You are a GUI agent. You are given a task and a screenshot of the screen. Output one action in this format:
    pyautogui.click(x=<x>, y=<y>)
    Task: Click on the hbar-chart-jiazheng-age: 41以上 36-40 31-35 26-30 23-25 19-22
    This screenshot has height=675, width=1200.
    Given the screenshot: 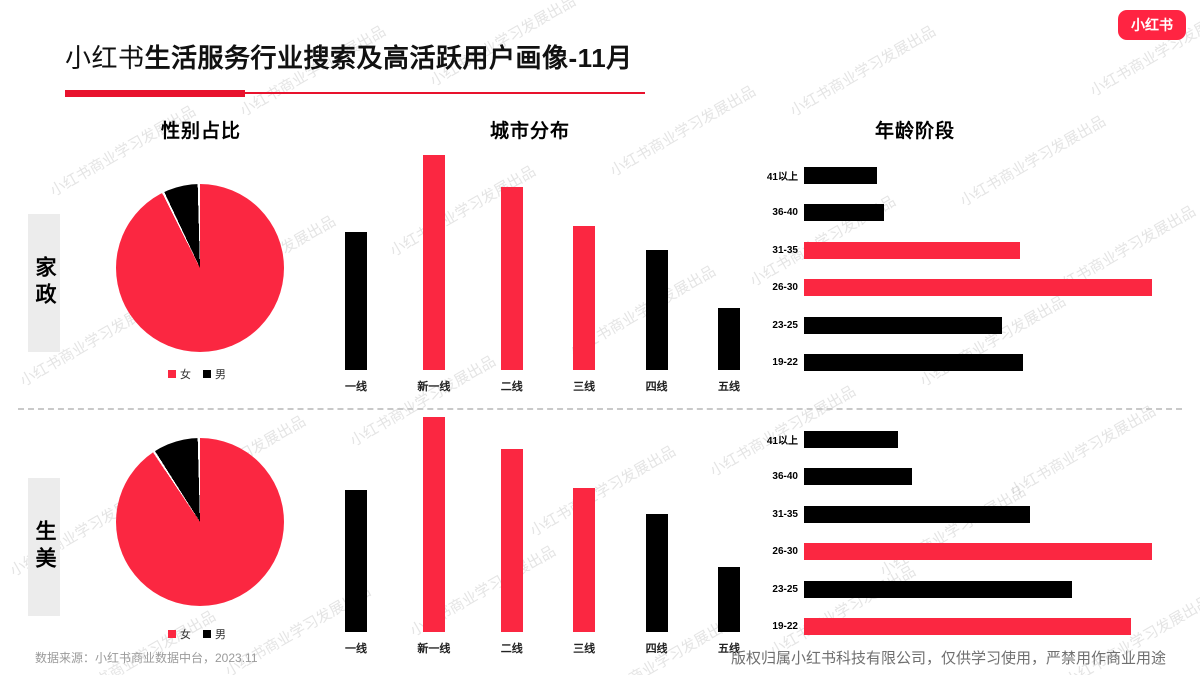 What is the action you would take?
    pyautogui.click(x=952, y=269)
    